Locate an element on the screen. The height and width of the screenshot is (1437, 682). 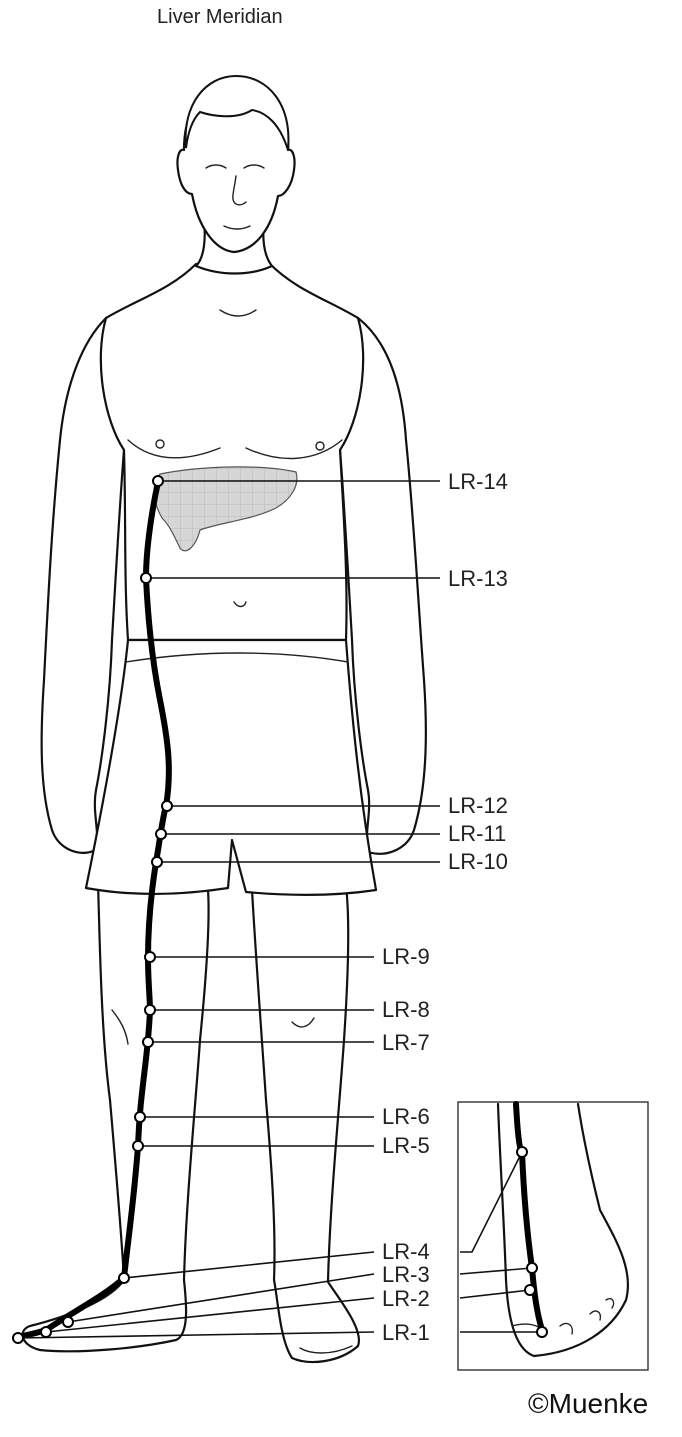
nose is located at coordinates (239, 190).